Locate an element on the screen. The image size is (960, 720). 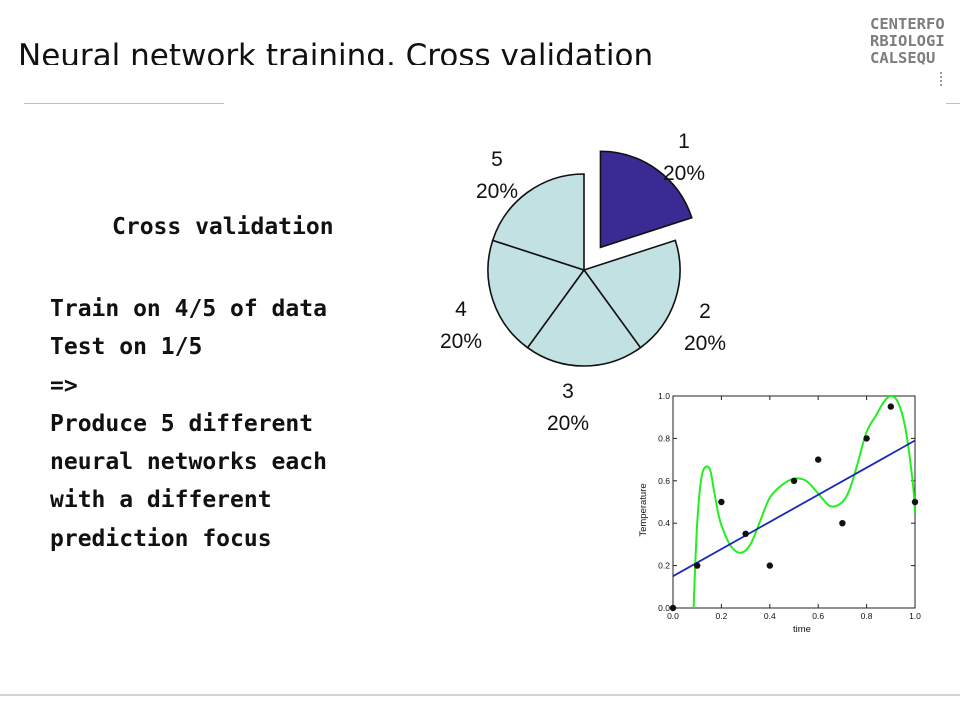
plot-frame is located at coordinates (794, 502).